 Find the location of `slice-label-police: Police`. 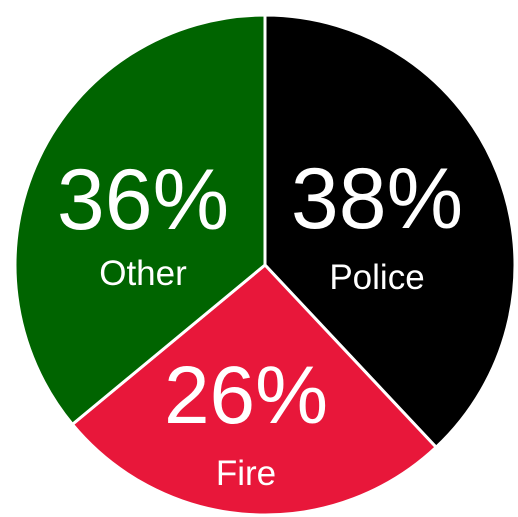

slice-label-police: Police is located at coordinates (376, 277).